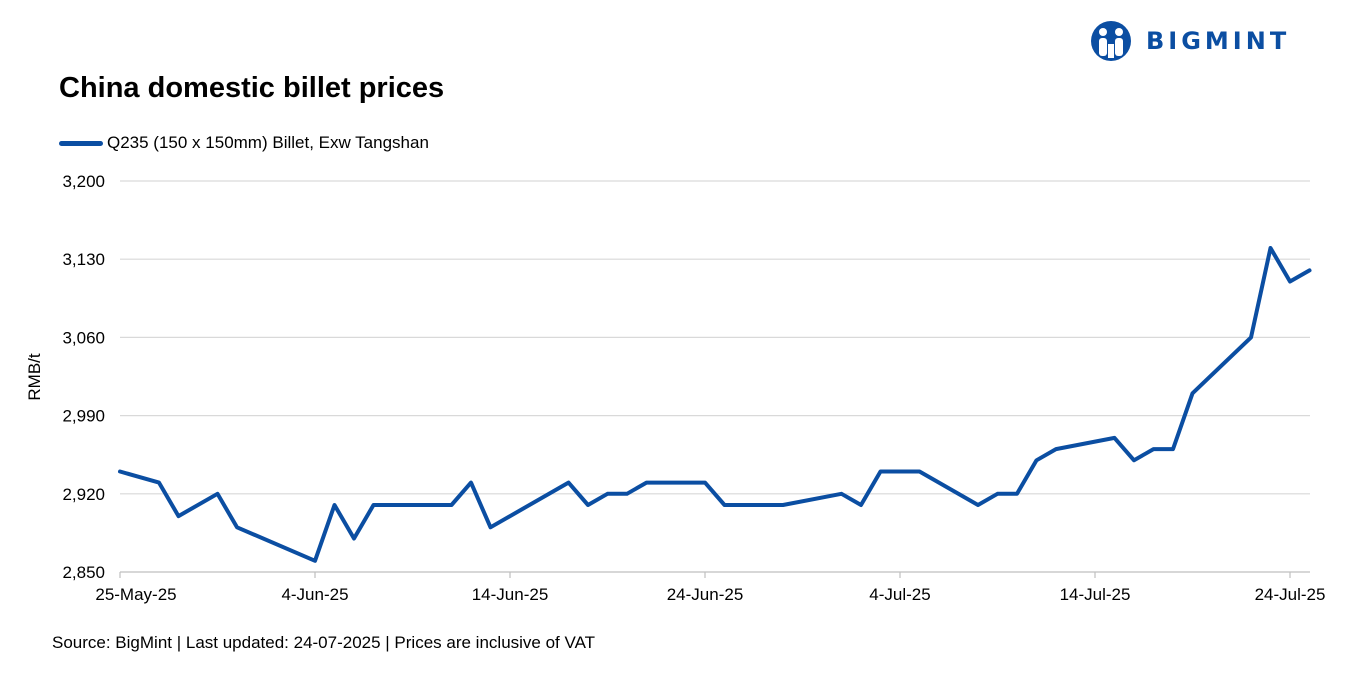 The image size is (1350, 675). I want to click on y-axis-label: RMB/t, so click(34, 377).